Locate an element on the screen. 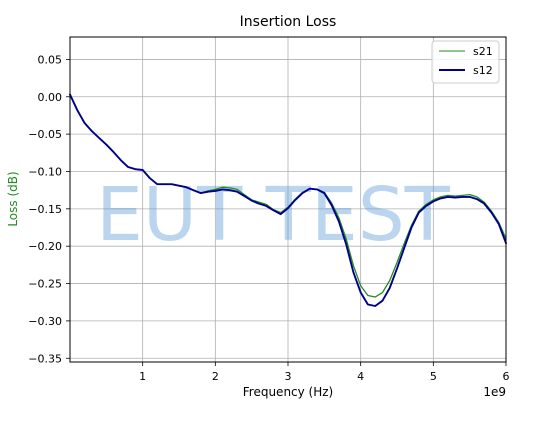  y-tick-label: −0.35 is located at coordinates (45, 358).